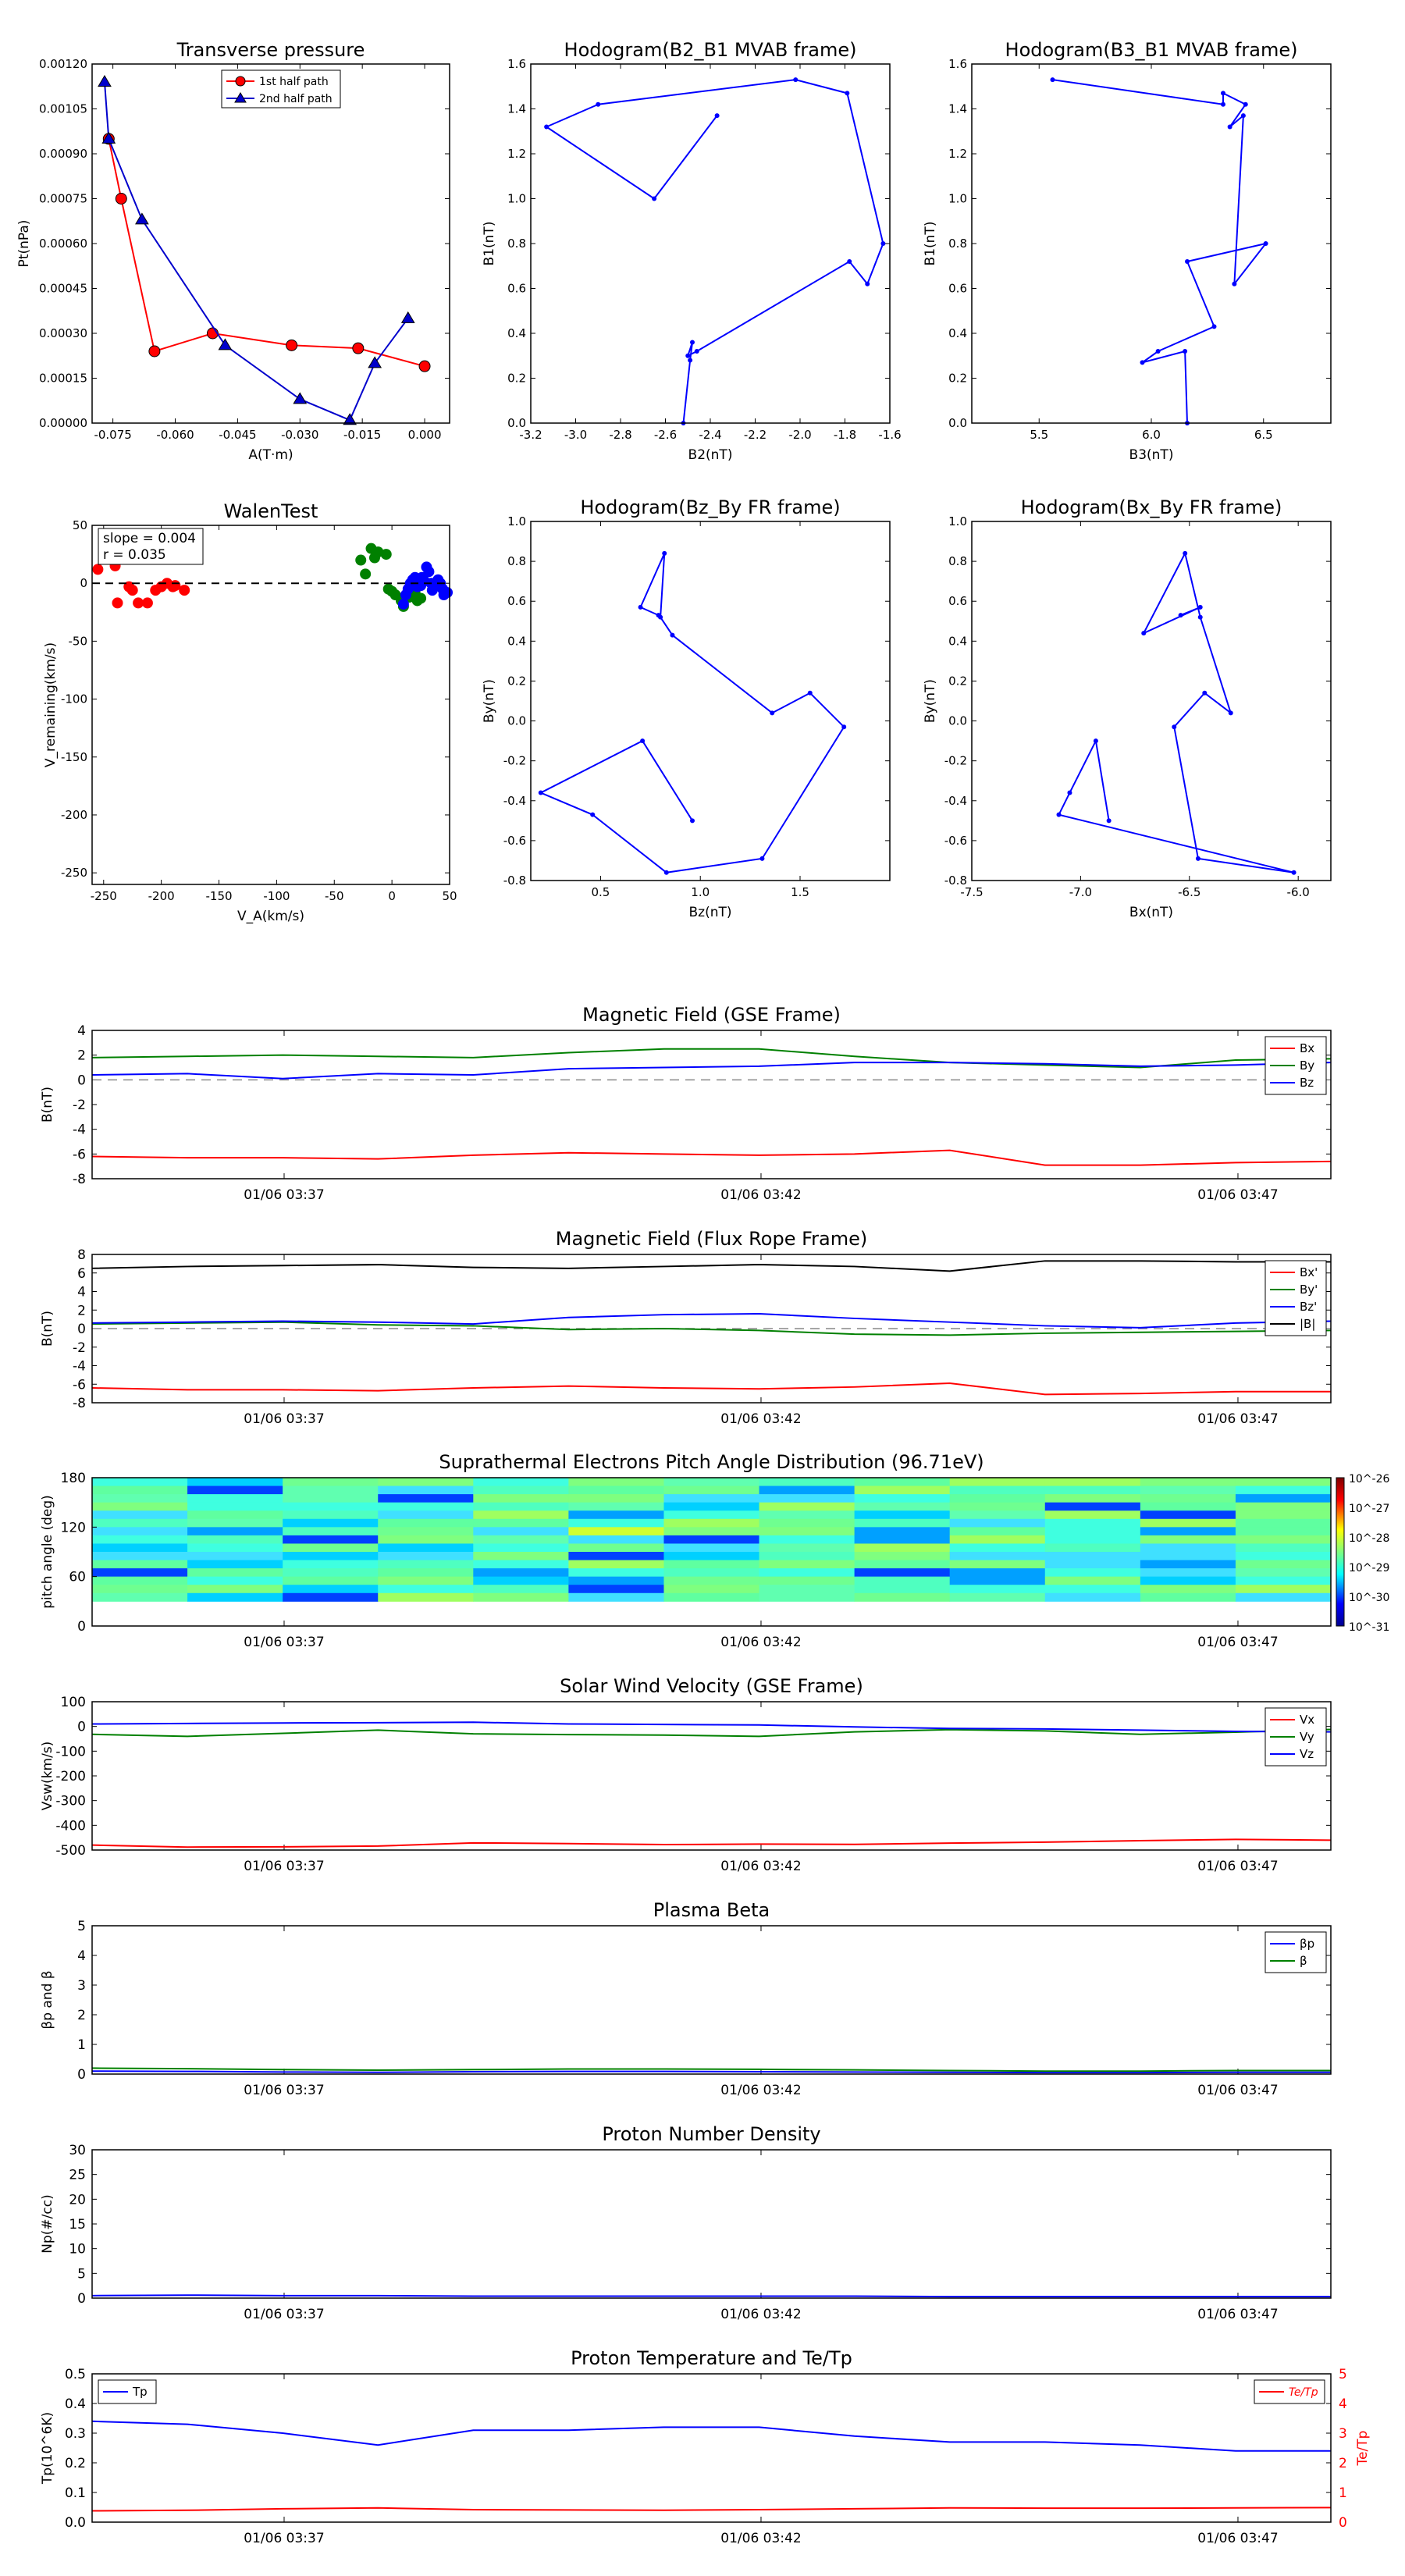 The width and height of the screenshot is (1405, 2576). I want to click on y-tick-label: 0, so click(81, 1329).